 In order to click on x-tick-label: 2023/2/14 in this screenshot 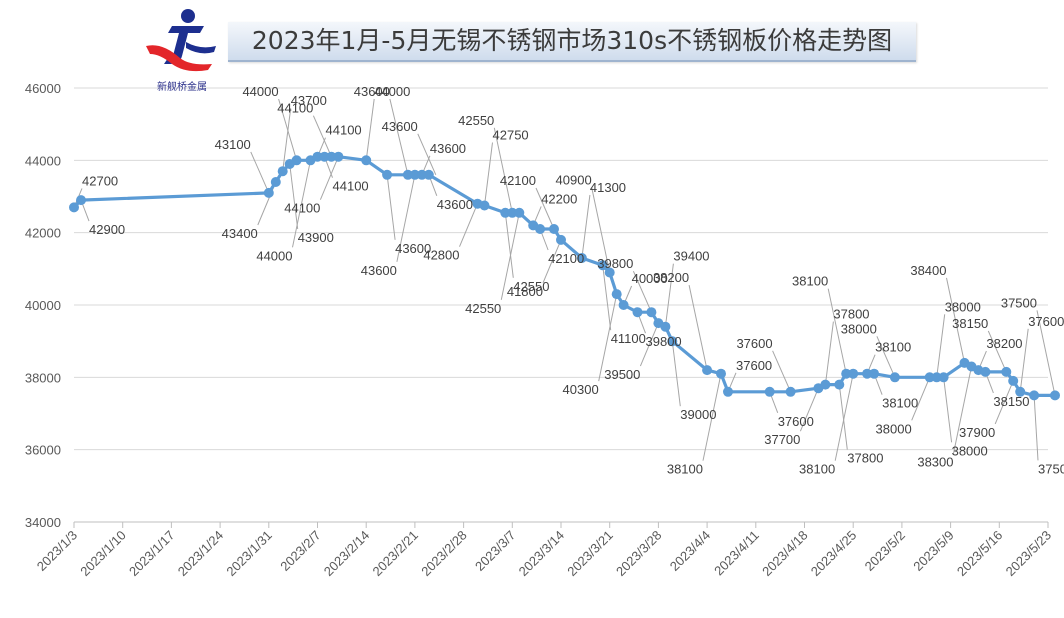, I will do `click(347, 554)`.